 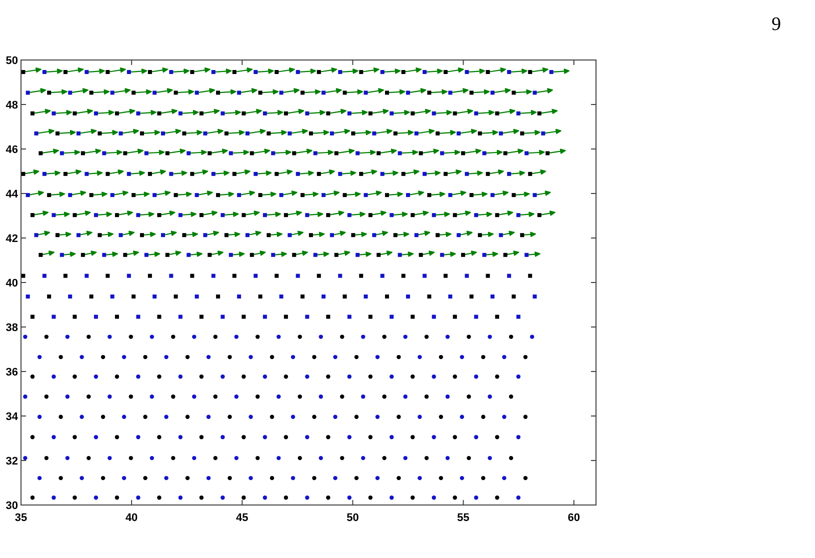 What do you see at coordinates (12, 60) in the screenshot?
I see `y-tick-label: 50` at bounding box center [12, 60].